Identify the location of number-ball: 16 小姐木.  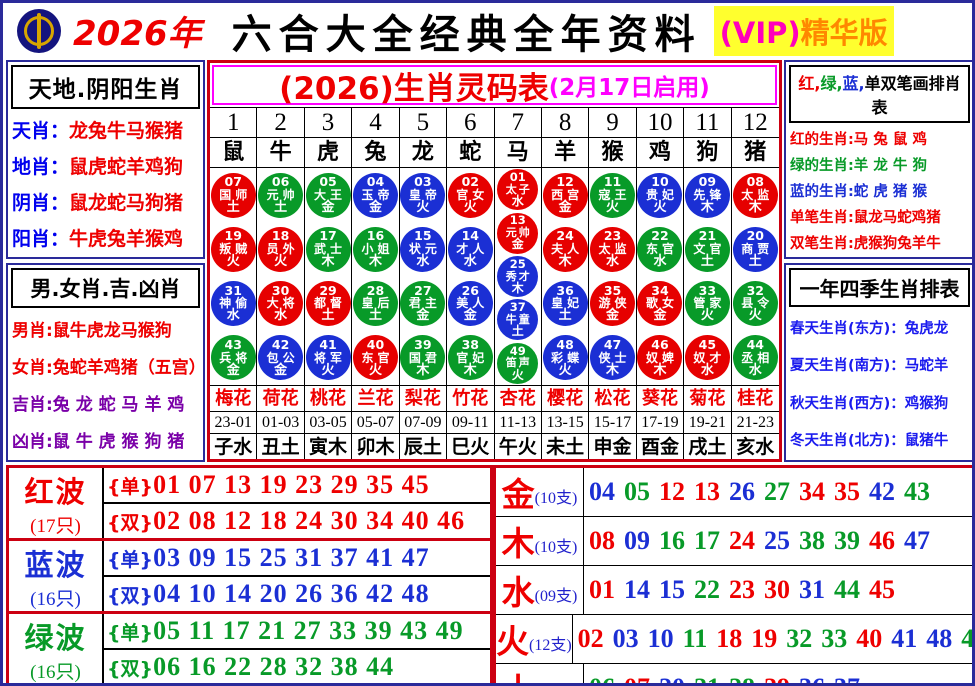
(375, 249).